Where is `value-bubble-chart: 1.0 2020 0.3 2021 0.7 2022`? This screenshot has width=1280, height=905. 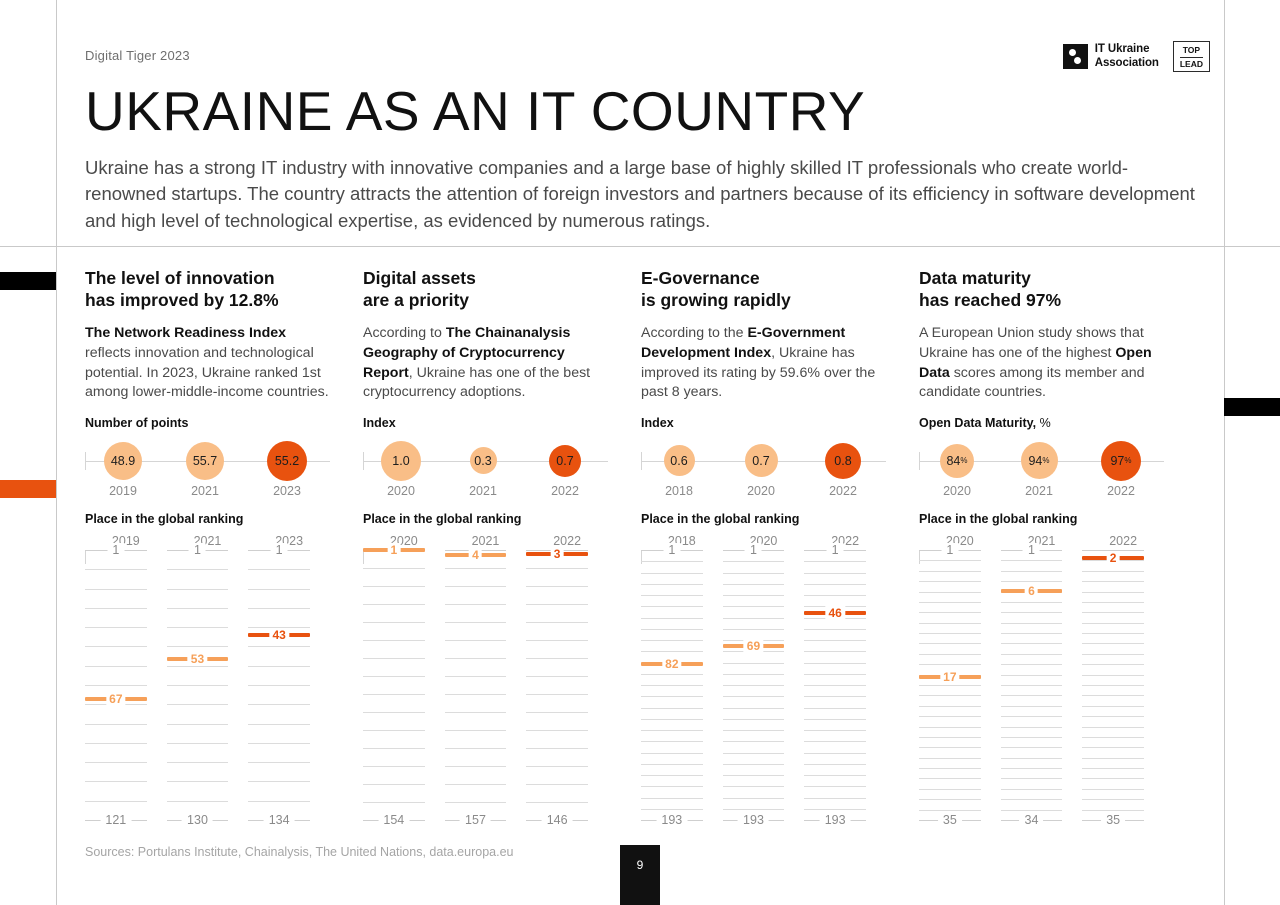 value-bubble-chart: 1.0 2020 0.3 2021 0.7 2022 is located at coordinates (485, 469).